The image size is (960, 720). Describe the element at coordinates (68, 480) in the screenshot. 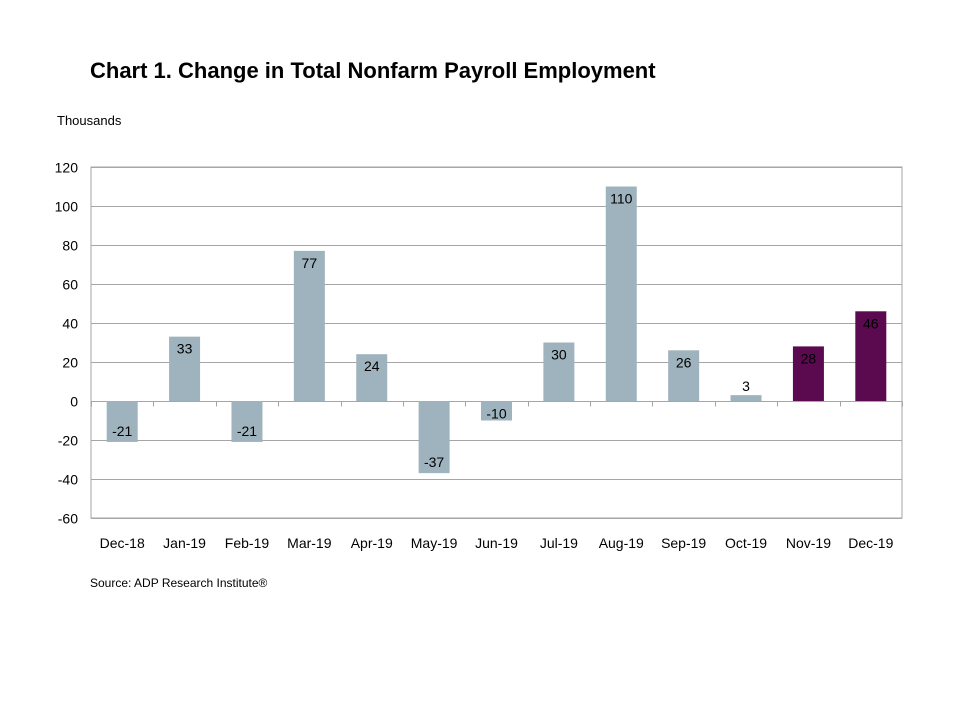

I see `y-tick-label: -40` at that location.